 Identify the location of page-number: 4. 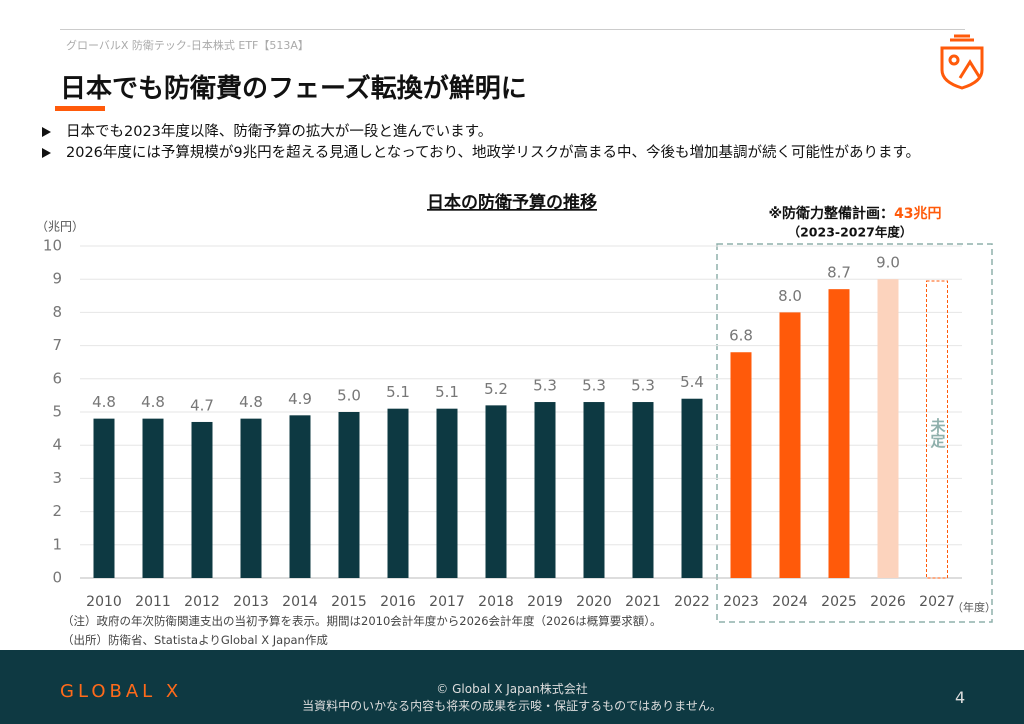
(960, 697).